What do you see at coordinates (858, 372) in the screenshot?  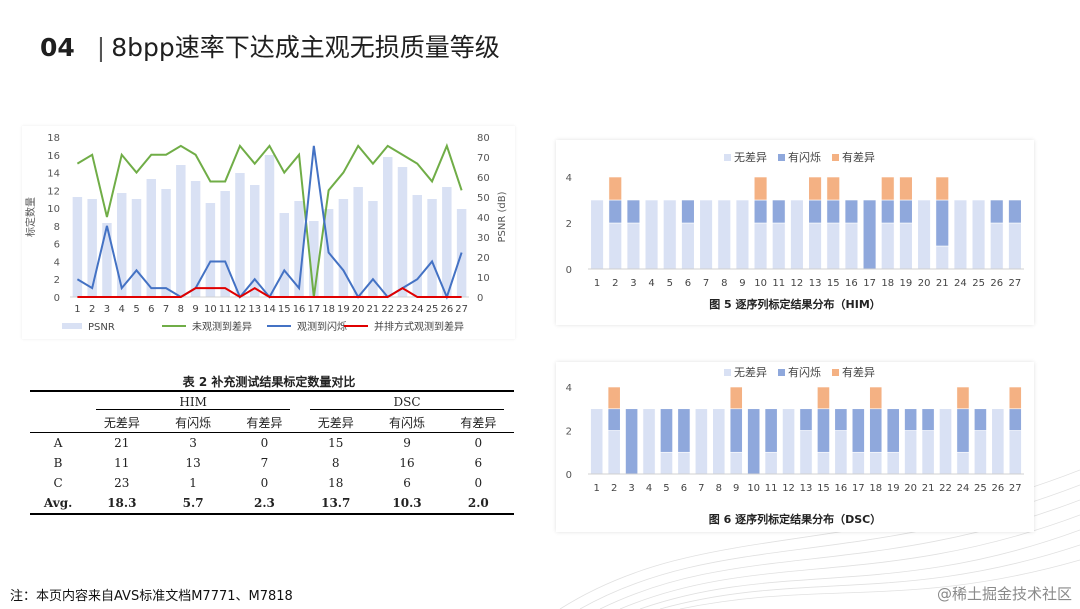 I see `legend-label: 有差异` at bounding box center [858, 372].